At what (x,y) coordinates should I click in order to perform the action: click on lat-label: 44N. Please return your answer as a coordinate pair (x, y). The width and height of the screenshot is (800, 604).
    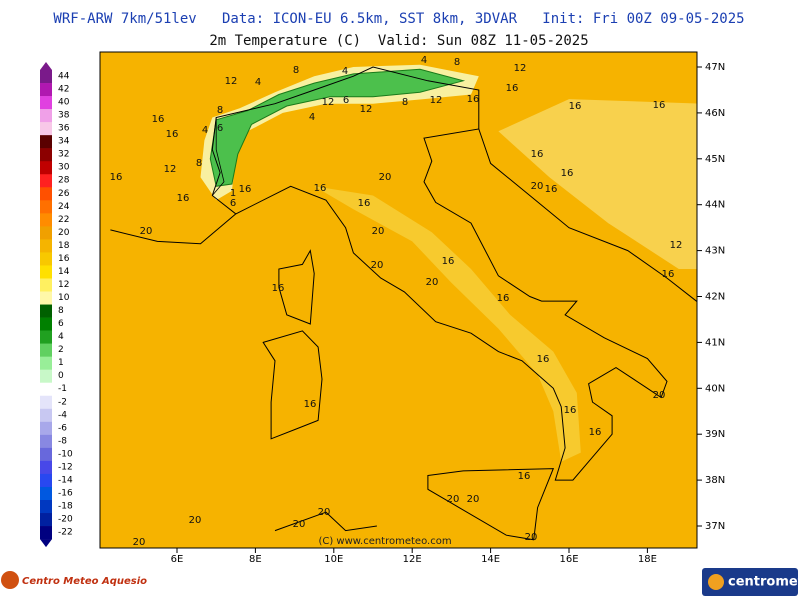
    Looking at the image, I should click on (715, 205).